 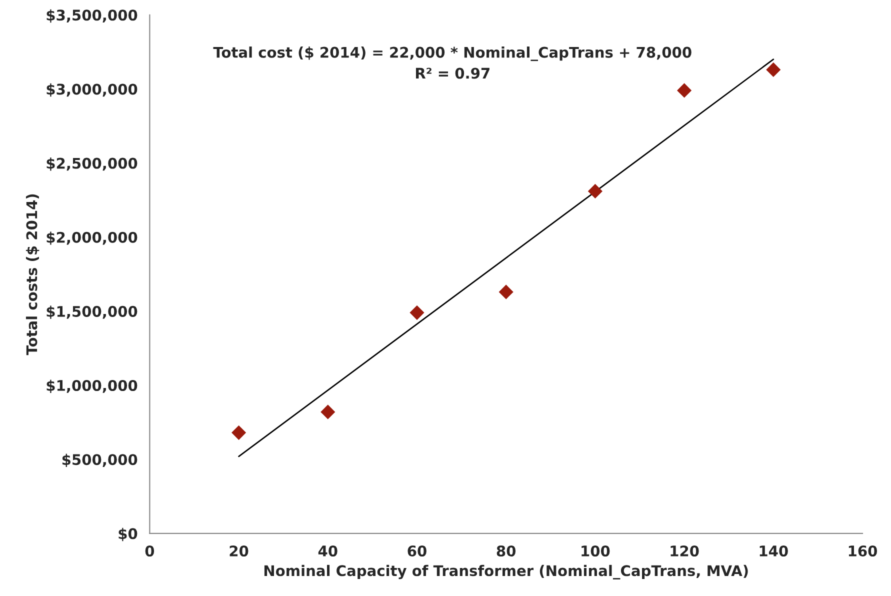 I want to click on y-tick-label: $2,500,000, so click(x=92, y=164).